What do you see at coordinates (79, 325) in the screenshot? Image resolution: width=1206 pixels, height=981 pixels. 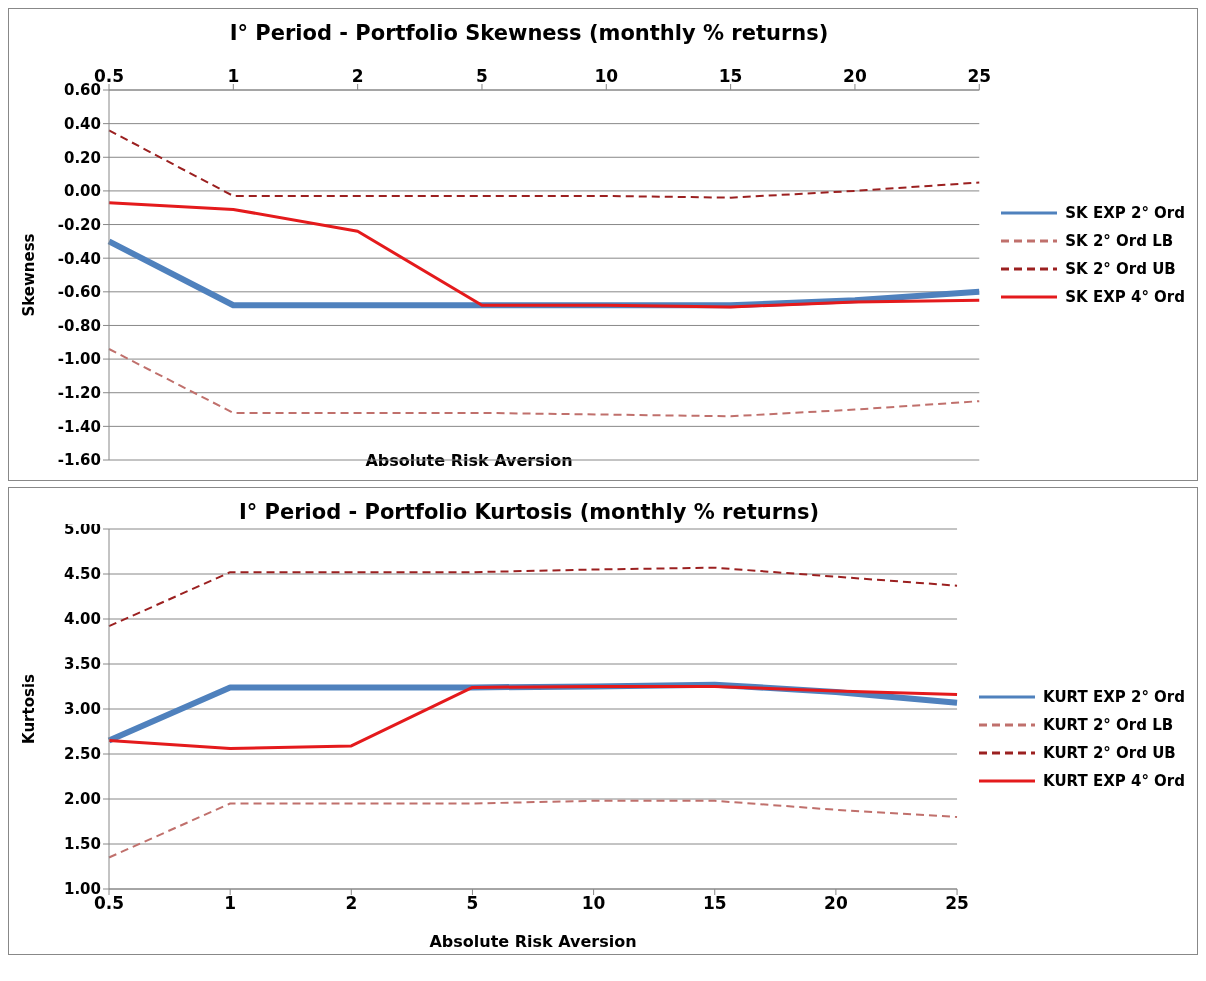 I see `y-tick-label: -0.80` at bounding box center [79, 325].